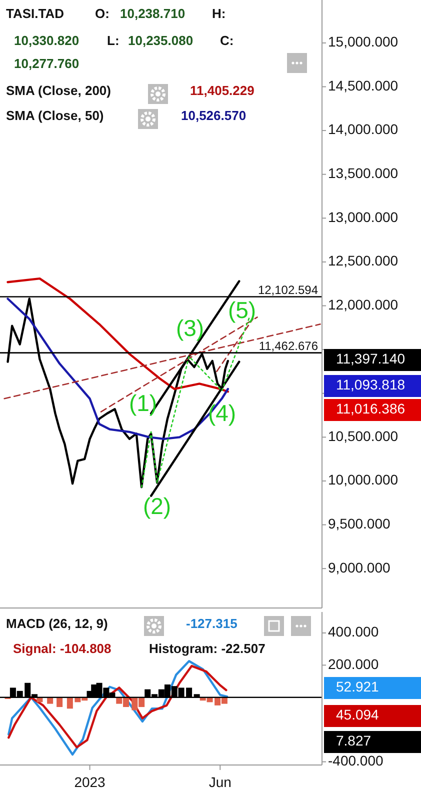 The image size is (421, 800). I want to click on annotation: 11,405.229, so click(222, 90).